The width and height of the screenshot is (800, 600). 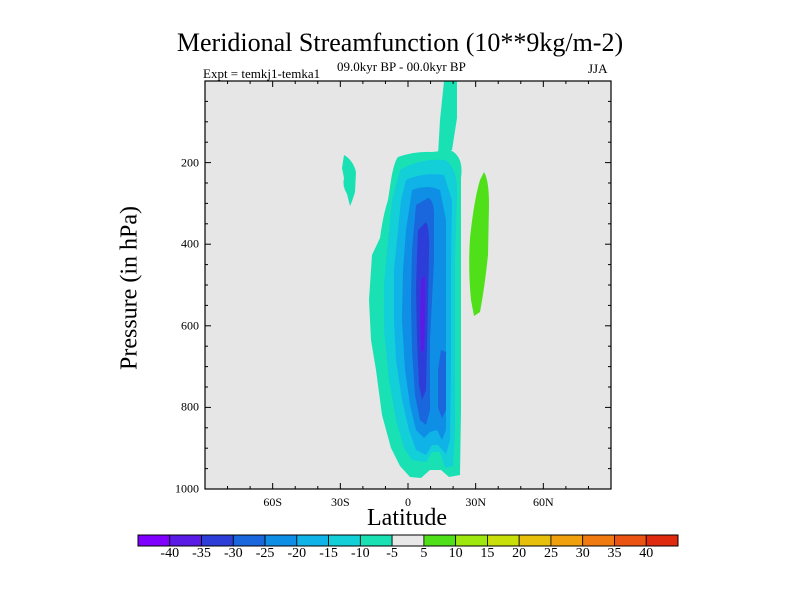 I want to click on y-tick-label: 400, so click(x=190, y=243).